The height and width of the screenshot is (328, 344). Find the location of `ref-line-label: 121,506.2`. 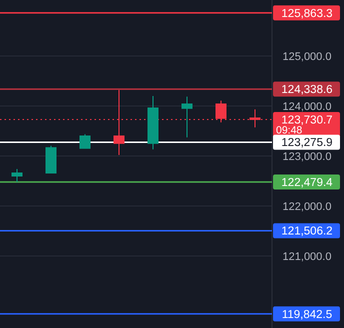

ref-line-label: 121,506.2 is located at coordinates (307, 232).